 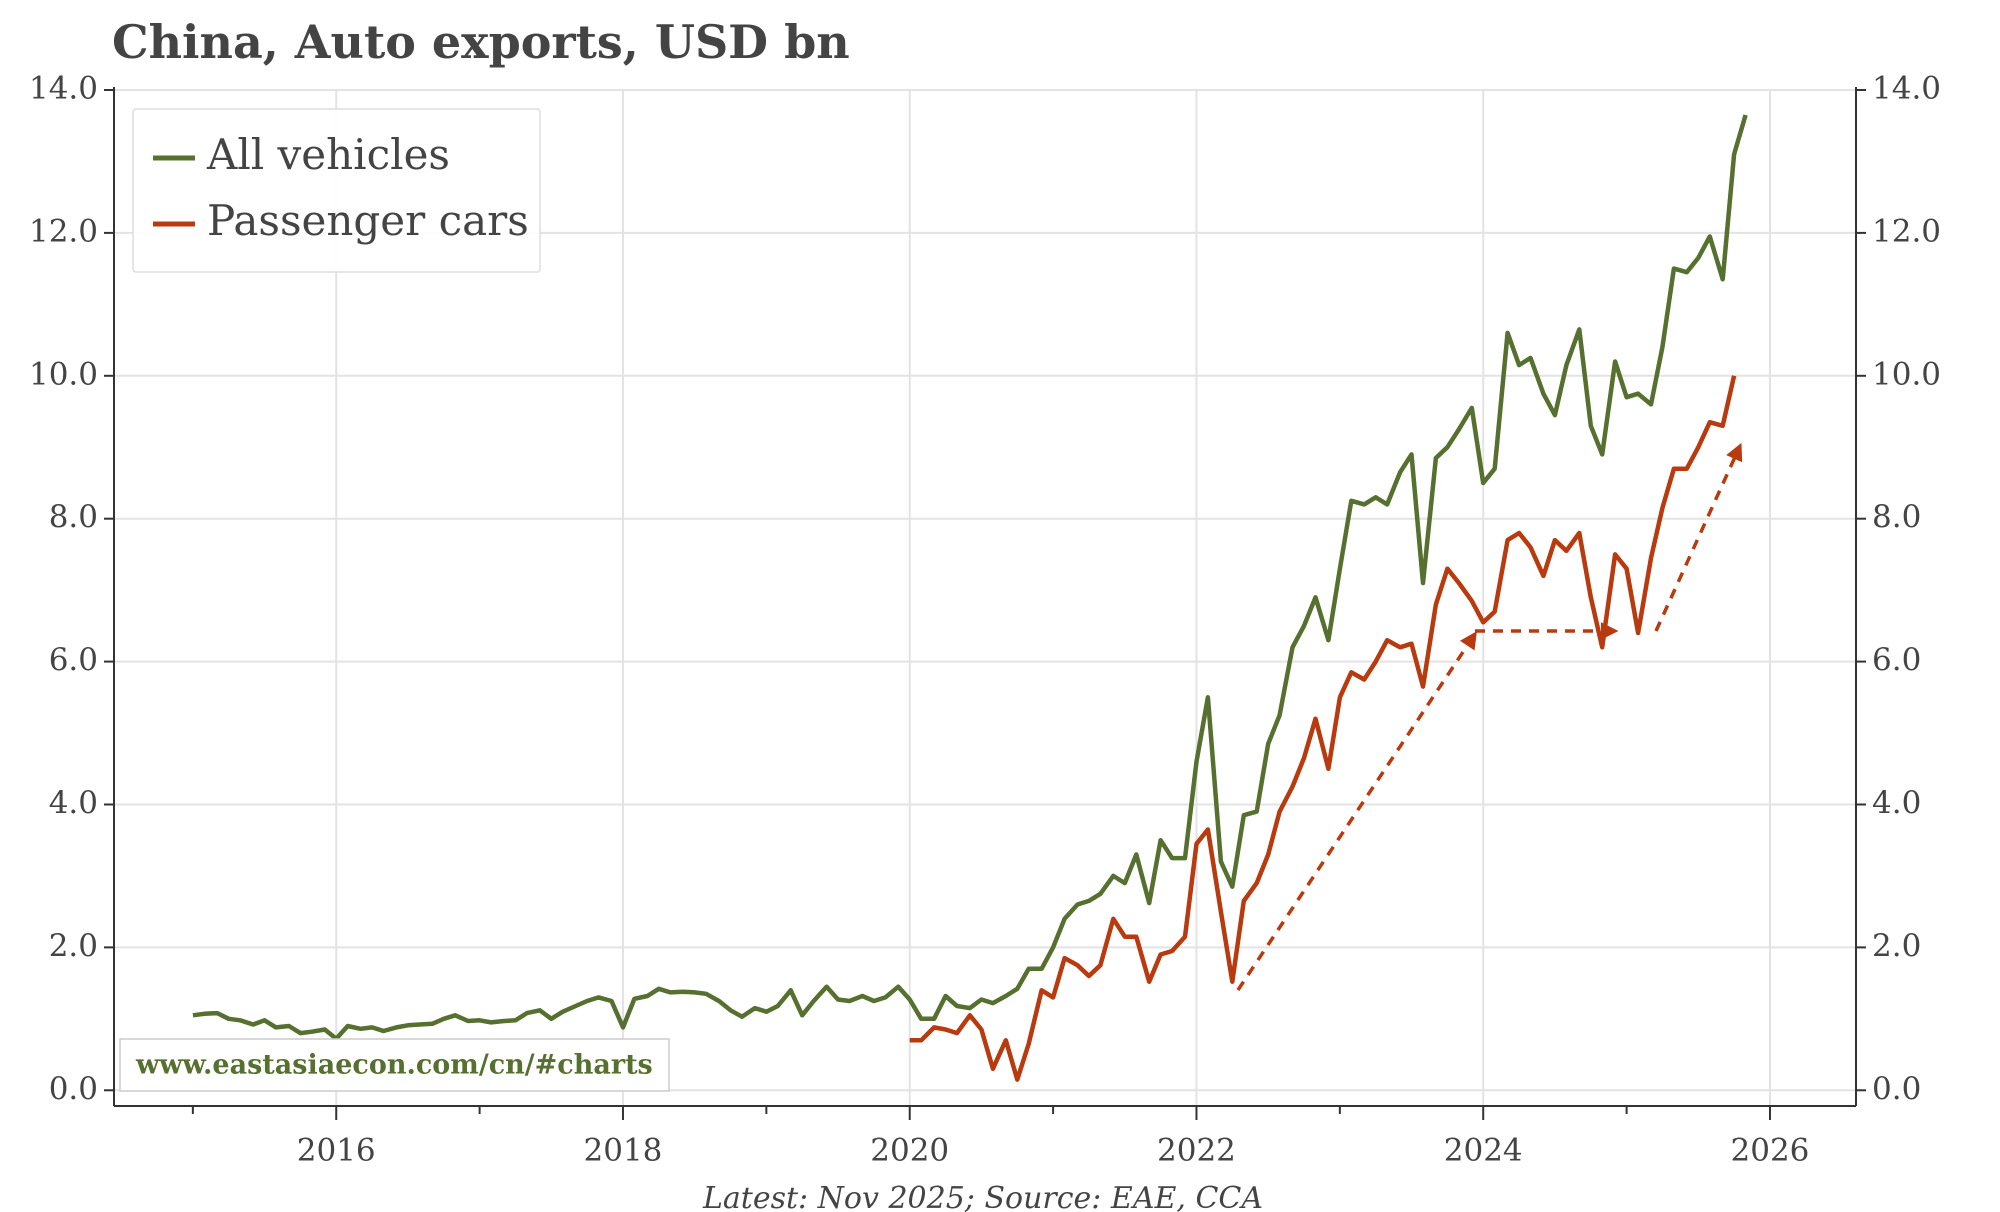 What do you see at coordinates (341, 187) in the screenshot?
I see `legend: All vehicles Passenger cars` at bounding box center [341, 187].